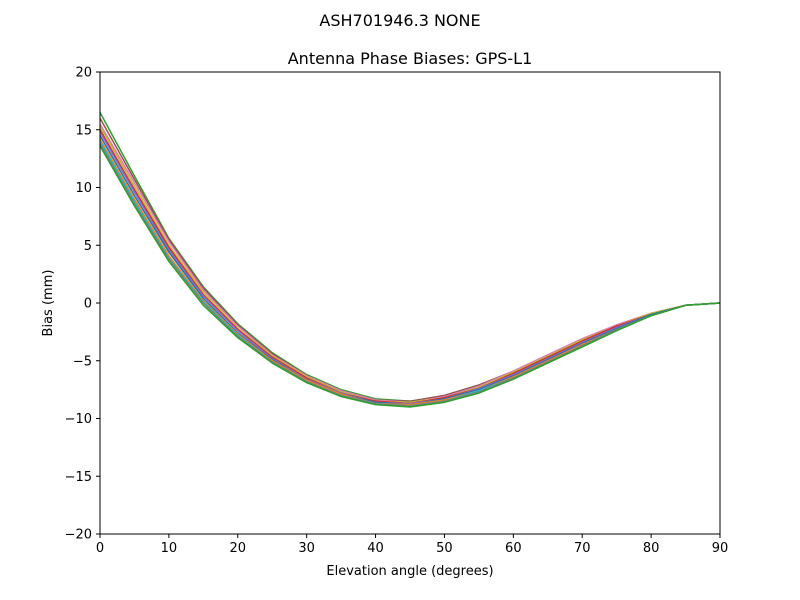 The width and height of the screenshot is (800, 600). I want to click on y-tick-label: 20, so click(83, 73).